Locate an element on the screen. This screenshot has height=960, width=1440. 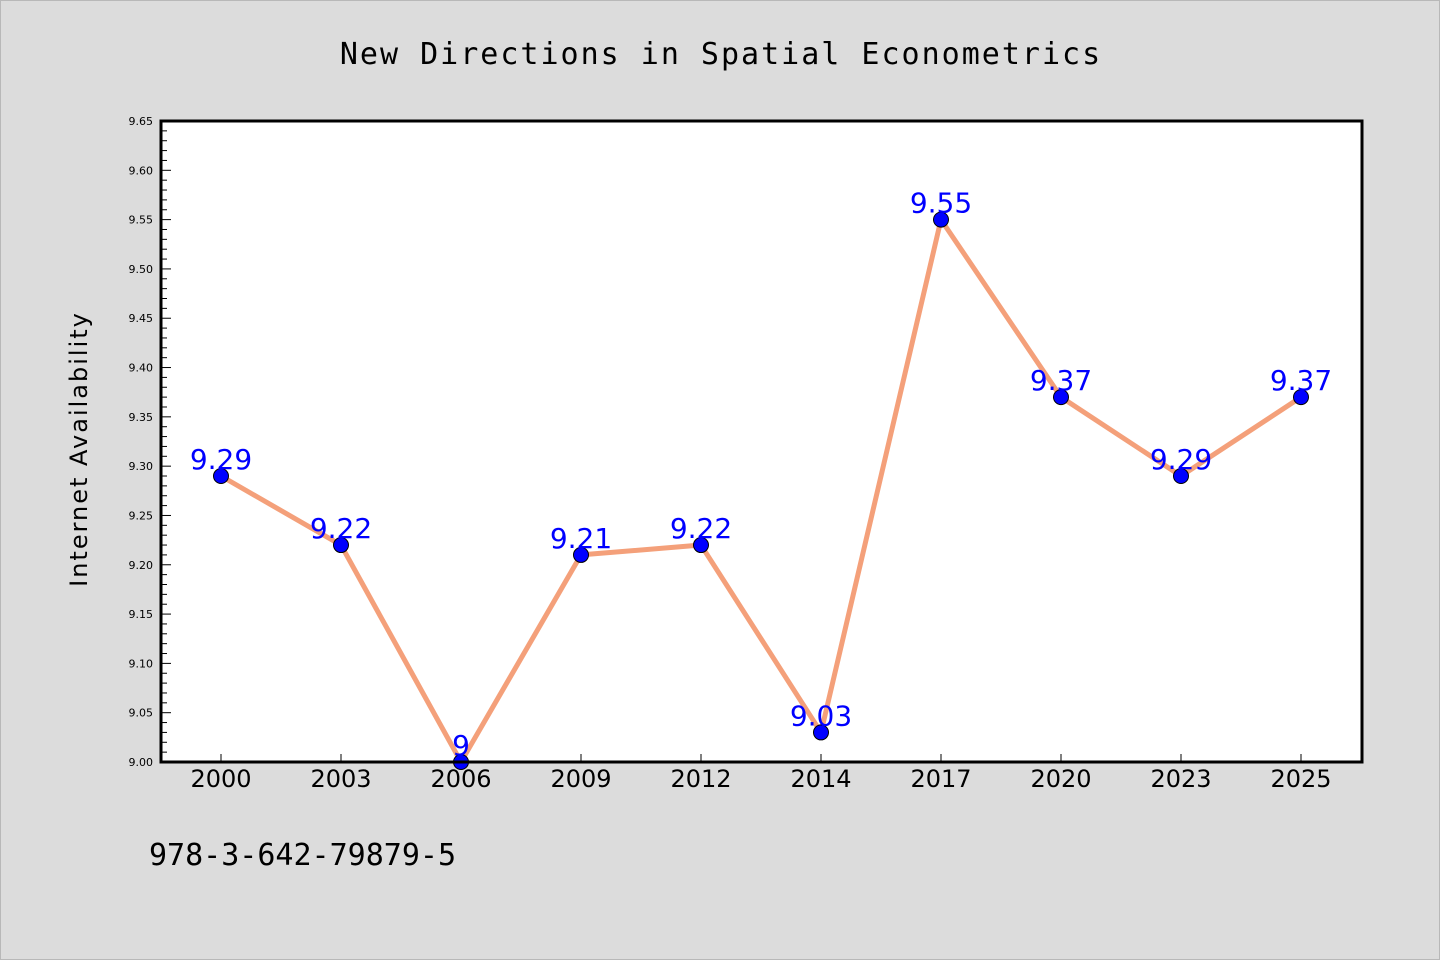
data-label: 9 is located at coordinates (461, 745).